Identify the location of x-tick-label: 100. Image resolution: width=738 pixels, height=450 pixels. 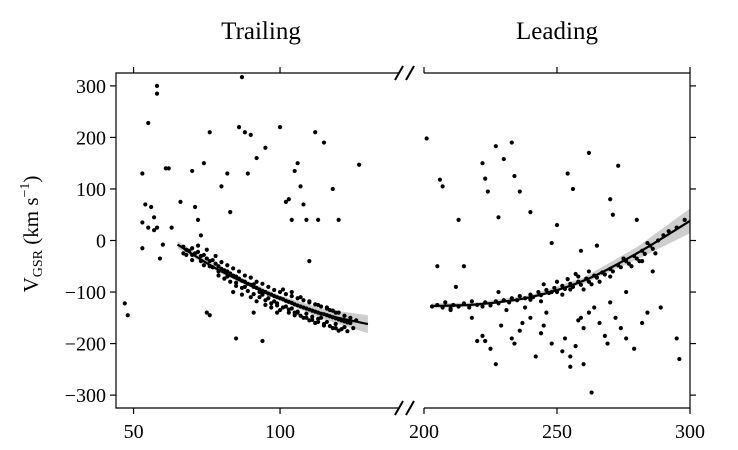
(280, 432).